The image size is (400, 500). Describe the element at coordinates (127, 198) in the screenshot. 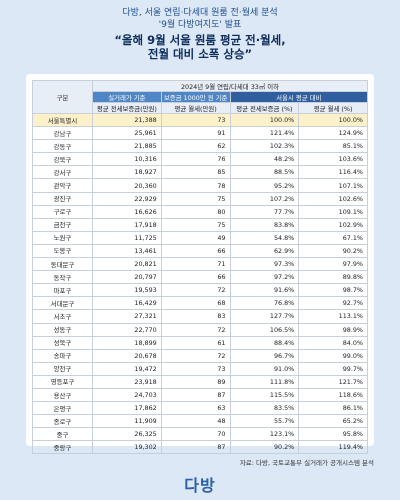

I see `cell: 22,929` at that location.